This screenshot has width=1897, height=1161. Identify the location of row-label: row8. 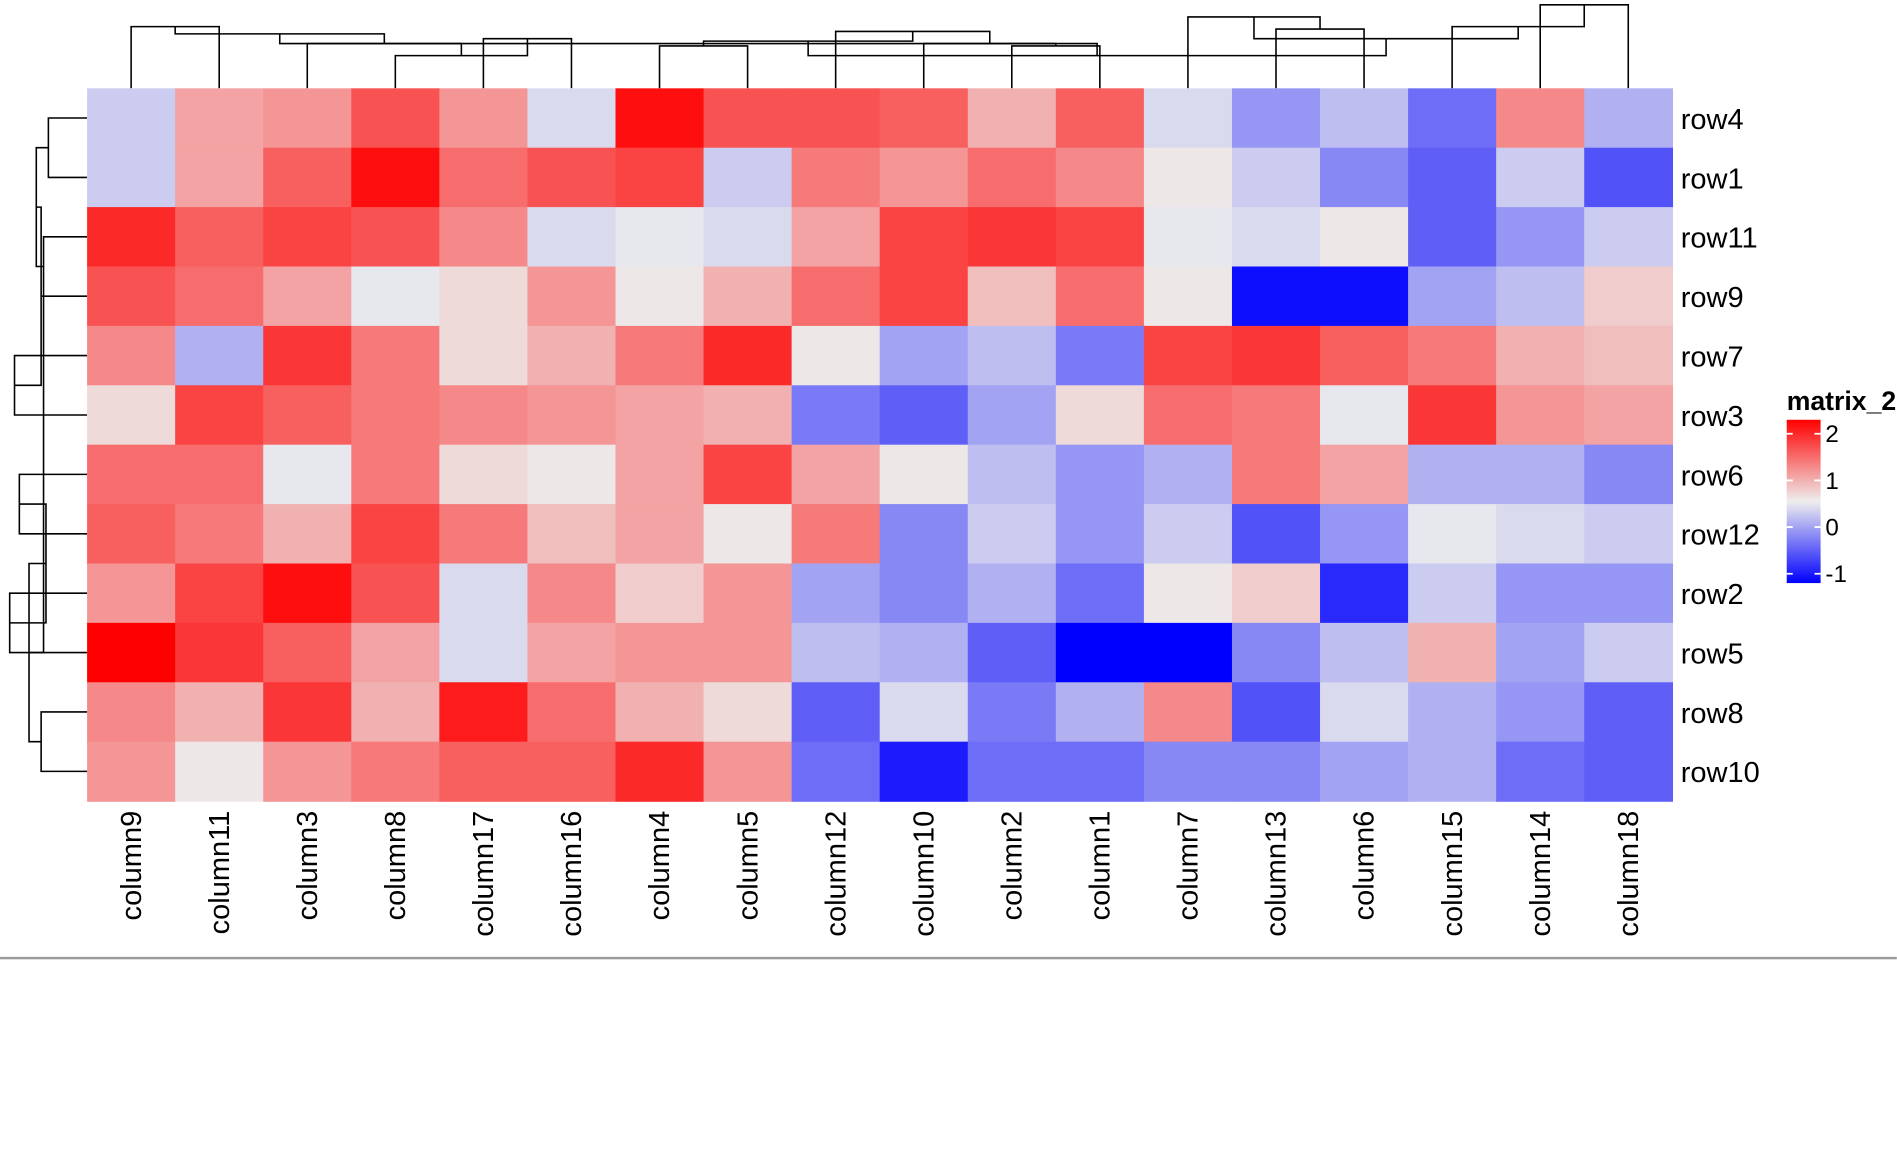
(1712, 714).